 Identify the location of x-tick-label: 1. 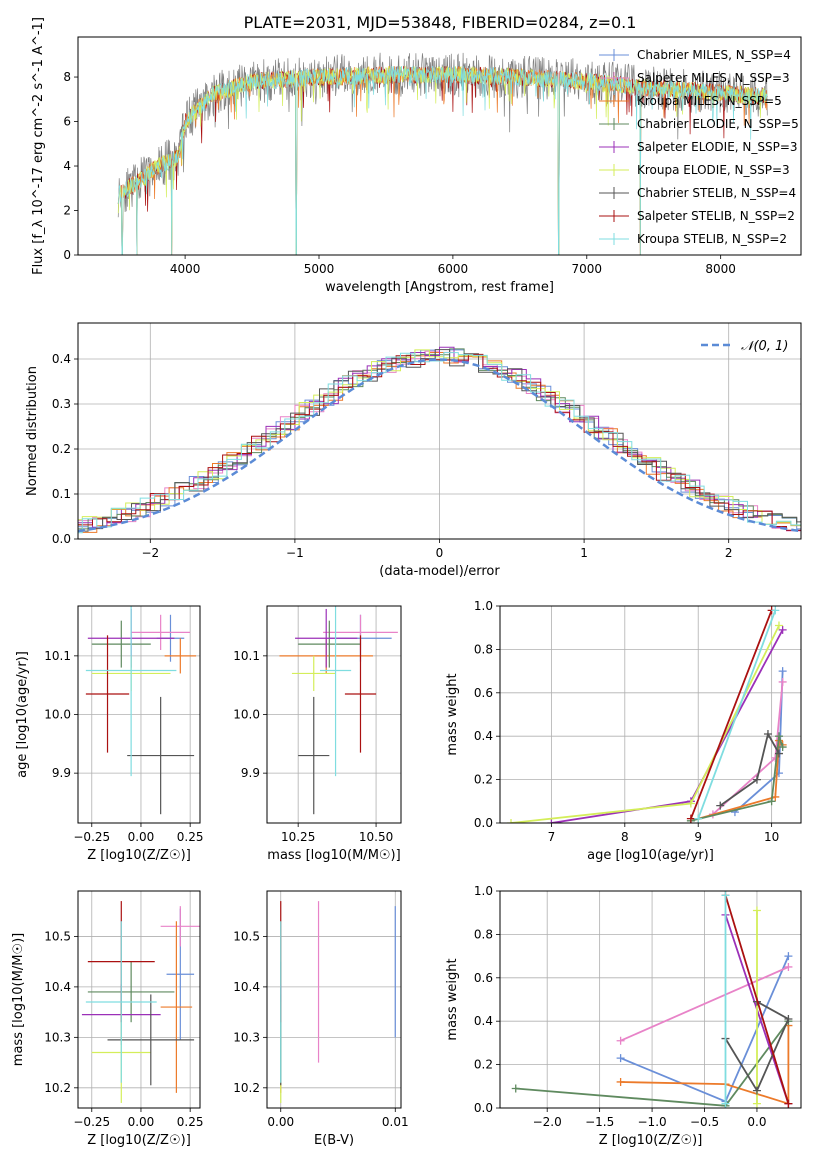
(584, 553).